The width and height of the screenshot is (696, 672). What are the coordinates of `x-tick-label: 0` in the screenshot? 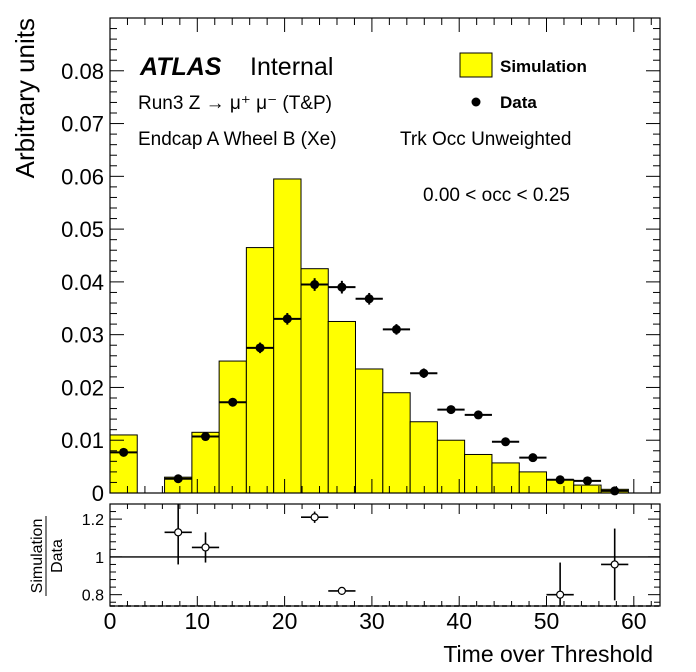 It's located at (110, 621).